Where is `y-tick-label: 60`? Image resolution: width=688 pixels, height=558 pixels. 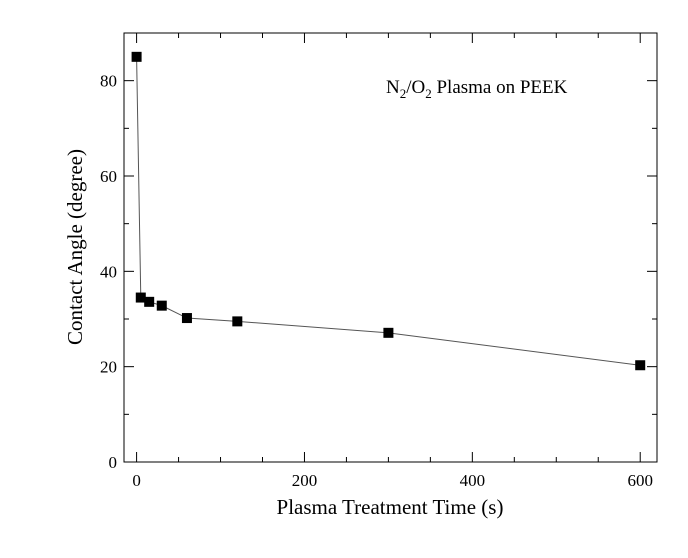
y-tick-label: 60 is located at coordinates (108, 176).